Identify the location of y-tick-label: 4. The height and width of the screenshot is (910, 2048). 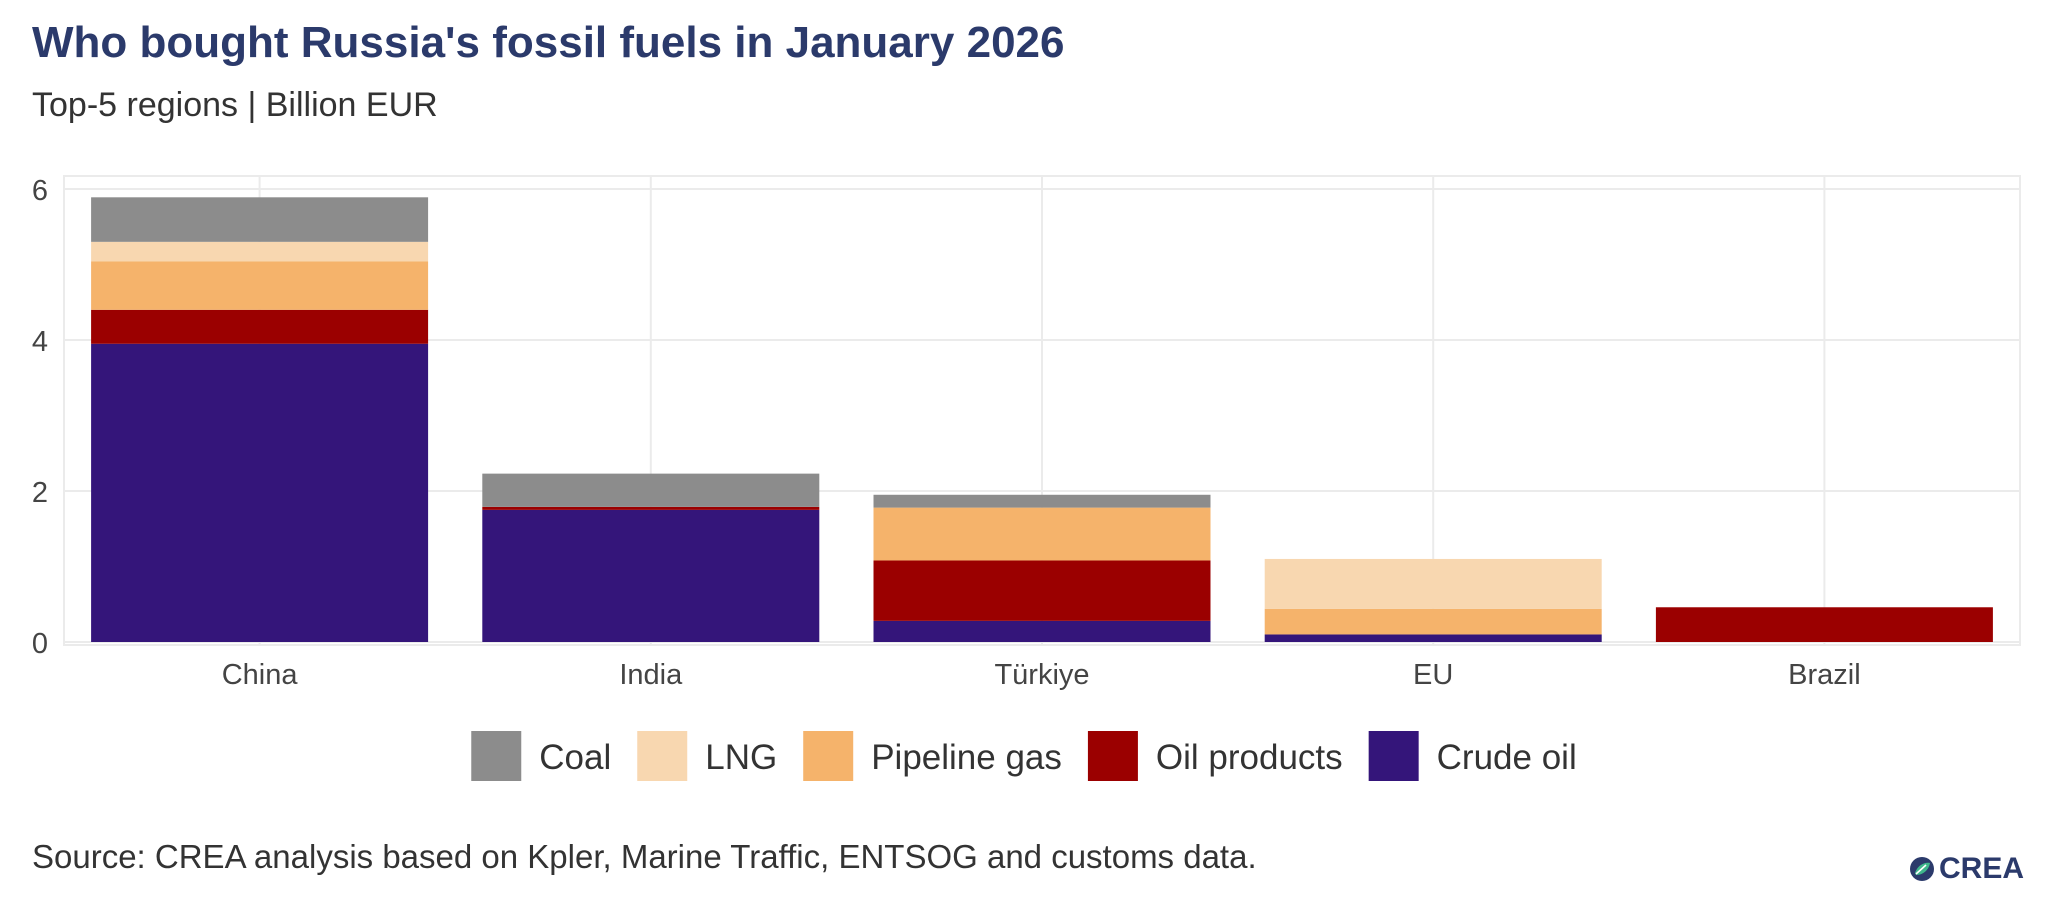
(40, 342).